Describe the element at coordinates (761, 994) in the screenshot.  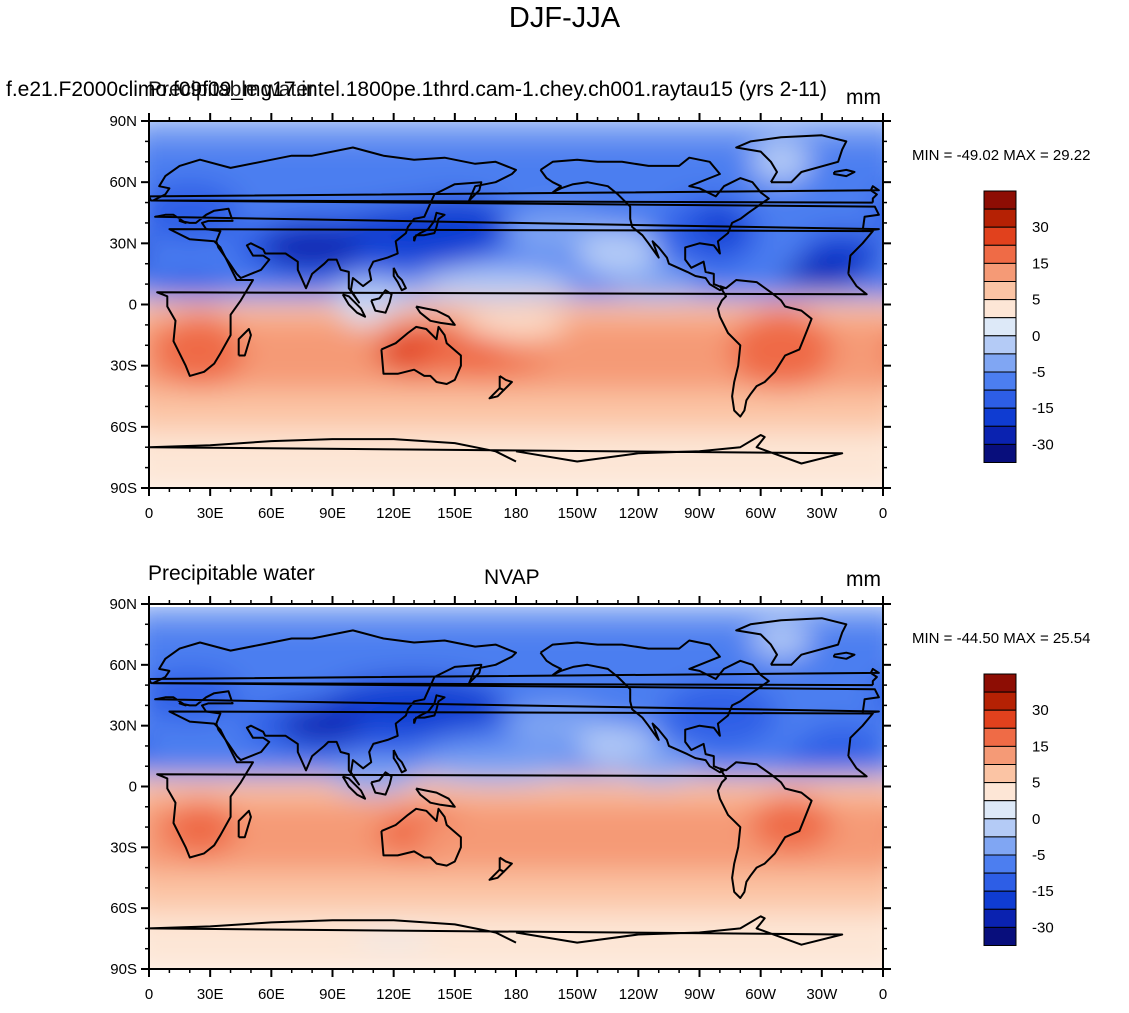
I see `x-tick-label: 60W` at that location.